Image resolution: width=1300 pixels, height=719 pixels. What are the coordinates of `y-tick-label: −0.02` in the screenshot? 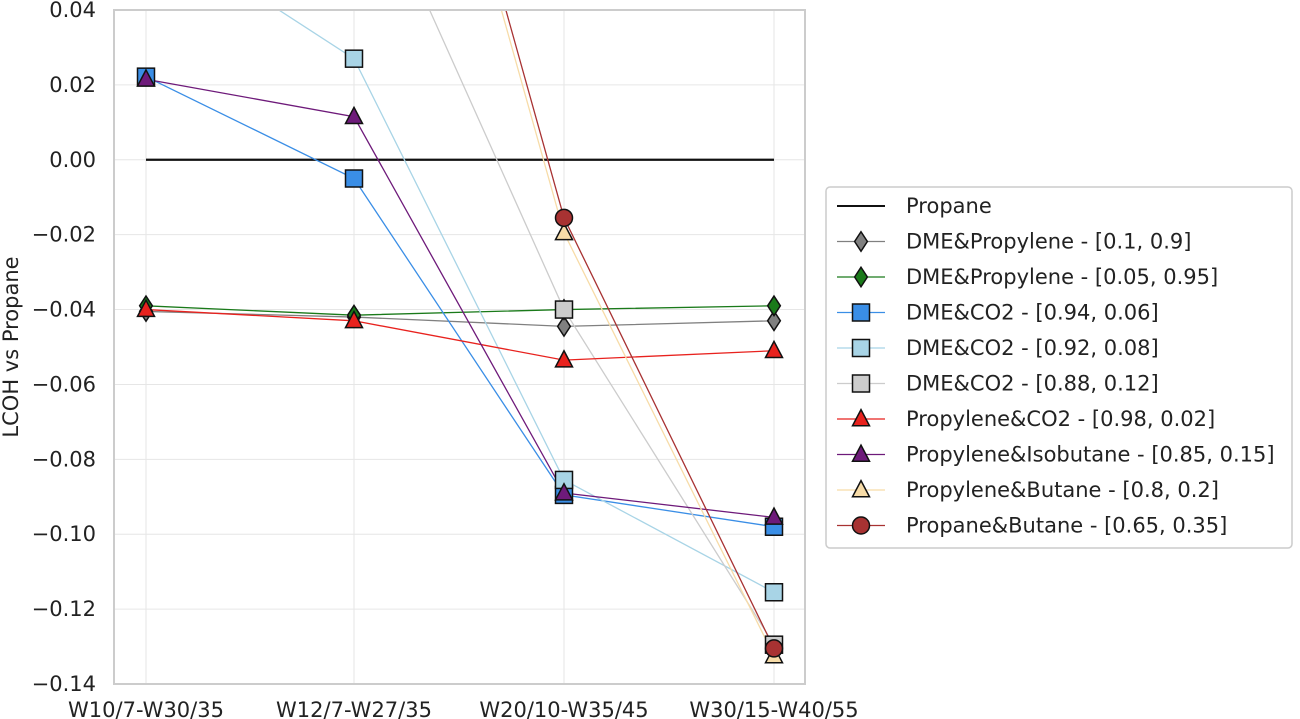 It's located at (64, 235).